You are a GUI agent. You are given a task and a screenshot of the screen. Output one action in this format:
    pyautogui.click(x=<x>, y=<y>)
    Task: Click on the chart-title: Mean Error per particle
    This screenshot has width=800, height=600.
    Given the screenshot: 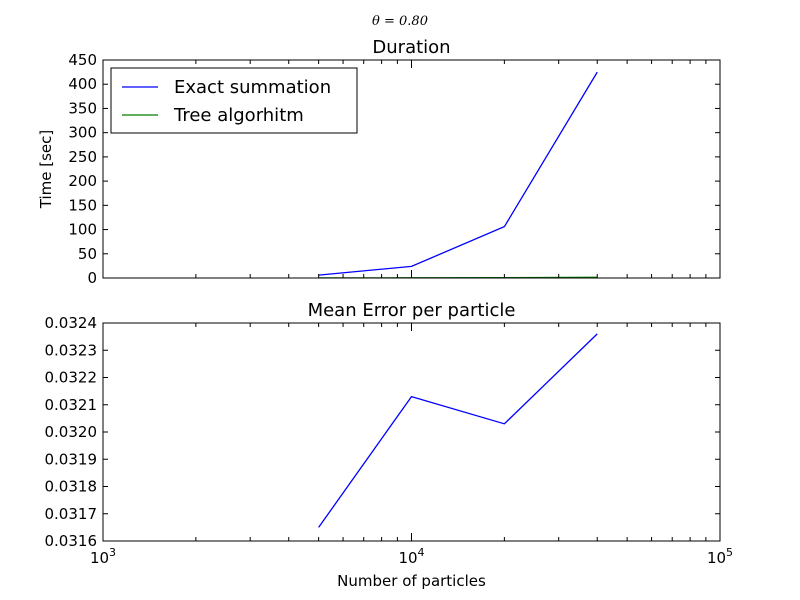 What is the action you would take?
    pyautogui.click(x=412, y=310)
    